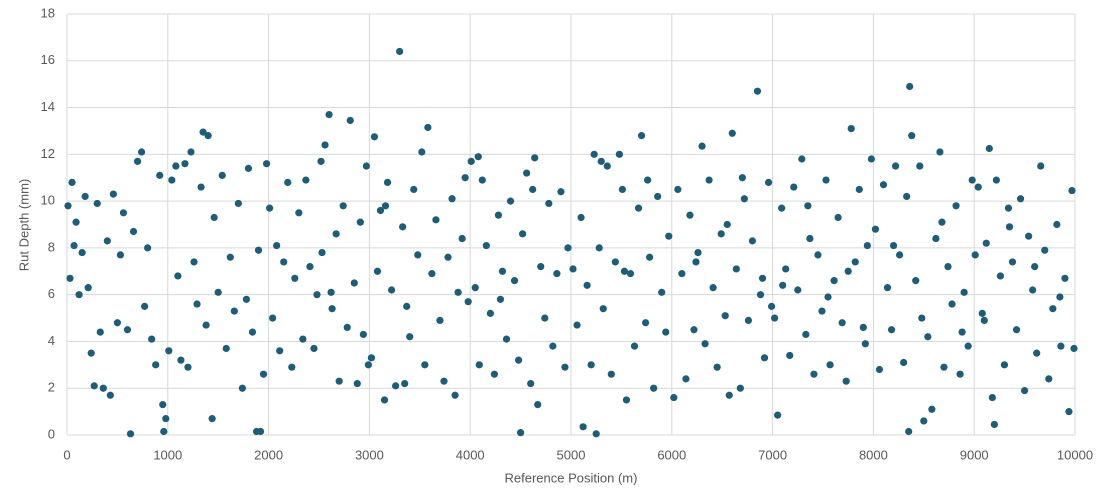 The height and width of the screenshot is (491, 1110). Describe the element at coordinates (873, 454) in the screenshot. I see `x-tick-label: 8000` at that location.